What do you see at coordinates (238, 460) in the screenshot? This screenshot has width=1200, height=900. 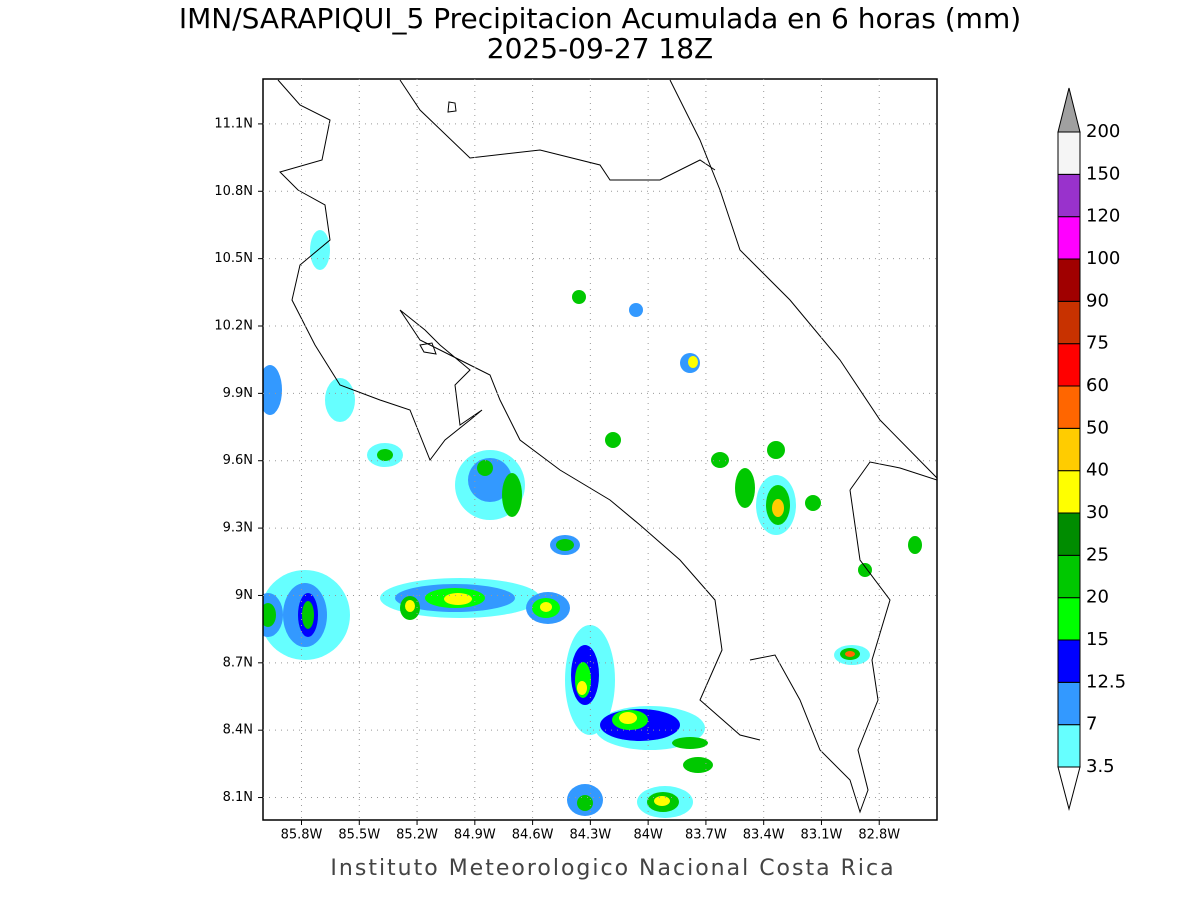 I see `y-tick-label: 9.6N` at bounding box center [238, 460].